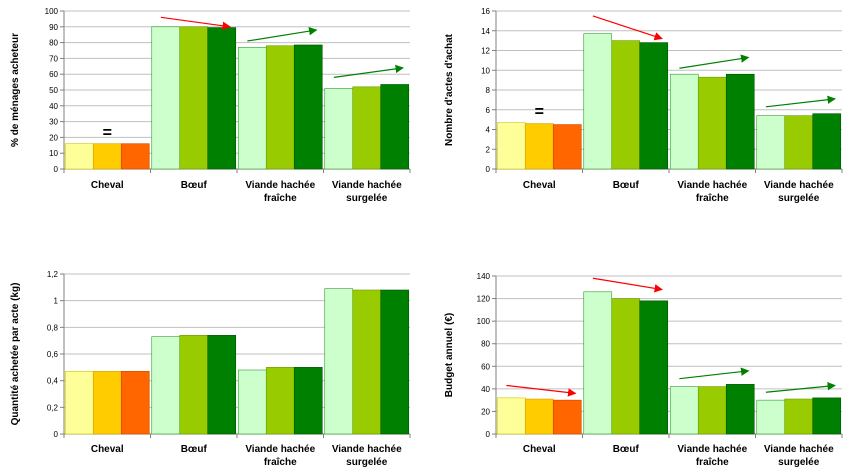 This screenshot has height=473, width=846. I want to click on y-tick-label: 20, so click(485, 411).